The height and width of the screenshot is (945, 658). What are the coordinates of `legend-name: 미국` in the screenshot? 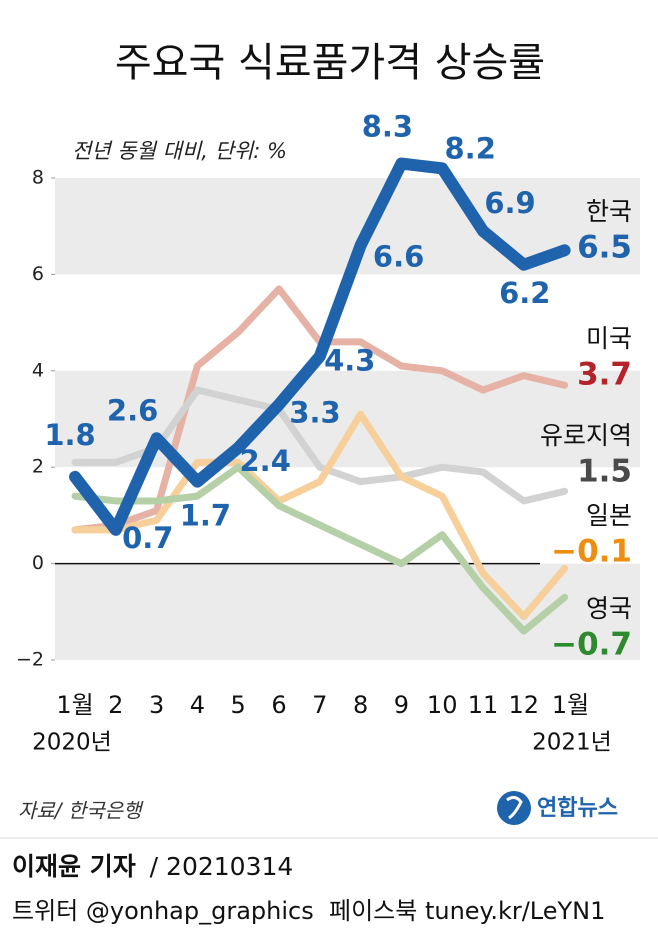 It's located at (609, 338).